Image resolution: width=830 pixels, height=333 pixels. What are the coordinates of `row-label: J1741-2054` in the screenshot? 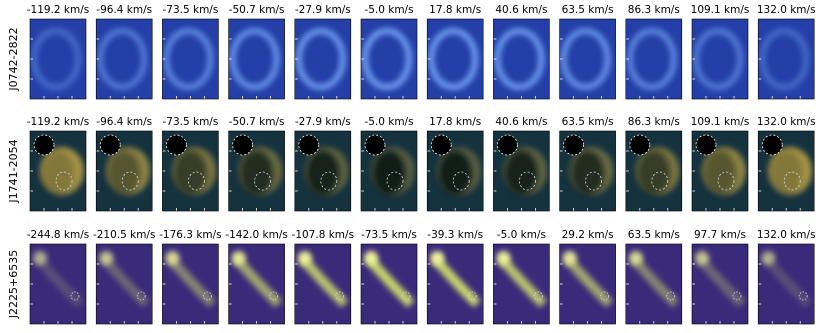 It's located at (13, 171).